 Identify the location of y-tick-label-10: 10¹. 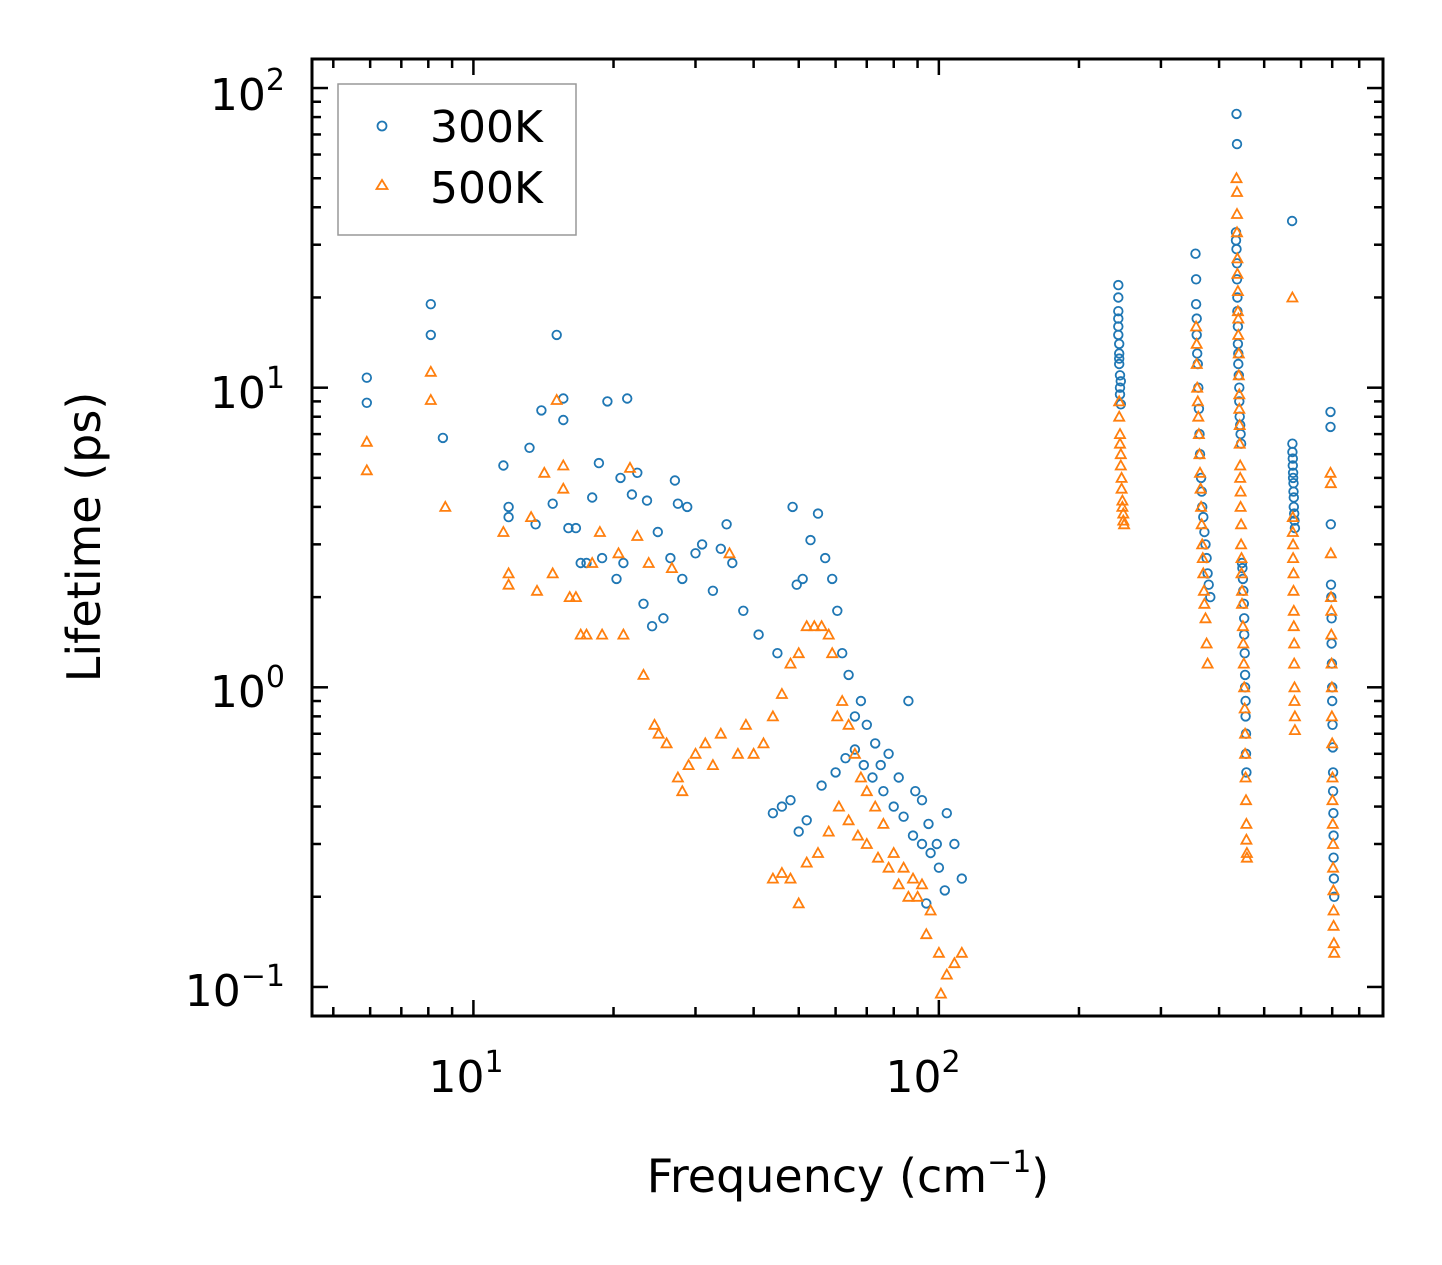
(247, 390).